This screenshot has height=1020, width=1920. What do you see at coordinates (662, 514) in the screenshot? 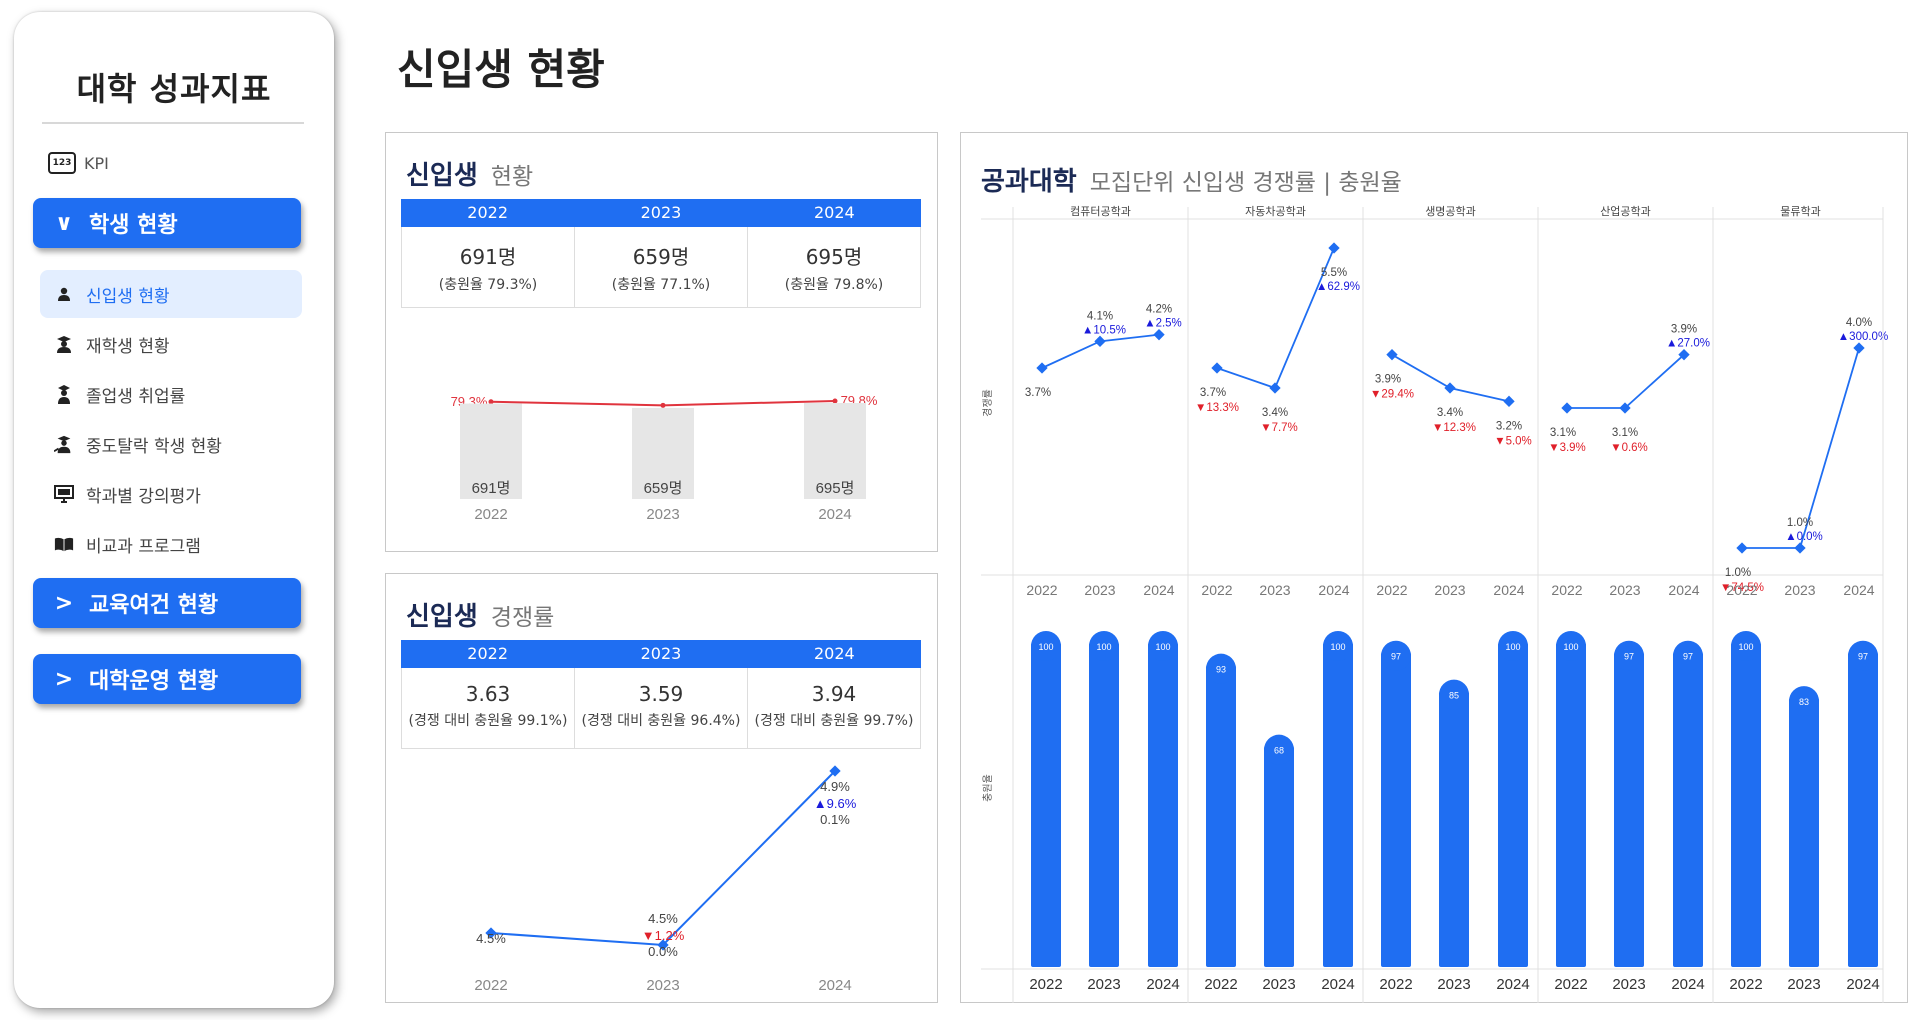
I see `enroll-x-tick: 2023` at bounding box center [662, 514].